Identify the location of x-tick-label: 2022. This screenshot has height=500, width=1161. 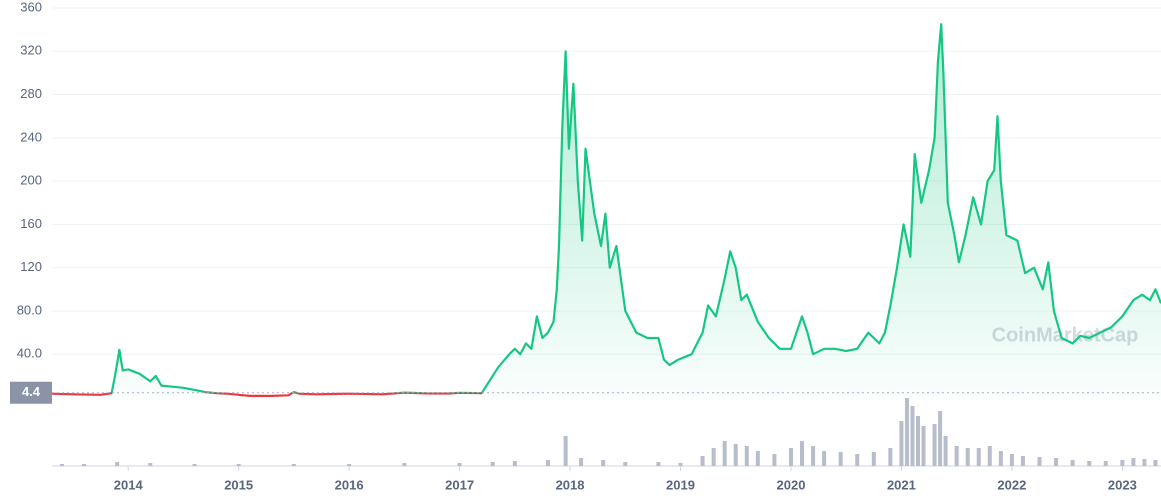
(1011, 484).